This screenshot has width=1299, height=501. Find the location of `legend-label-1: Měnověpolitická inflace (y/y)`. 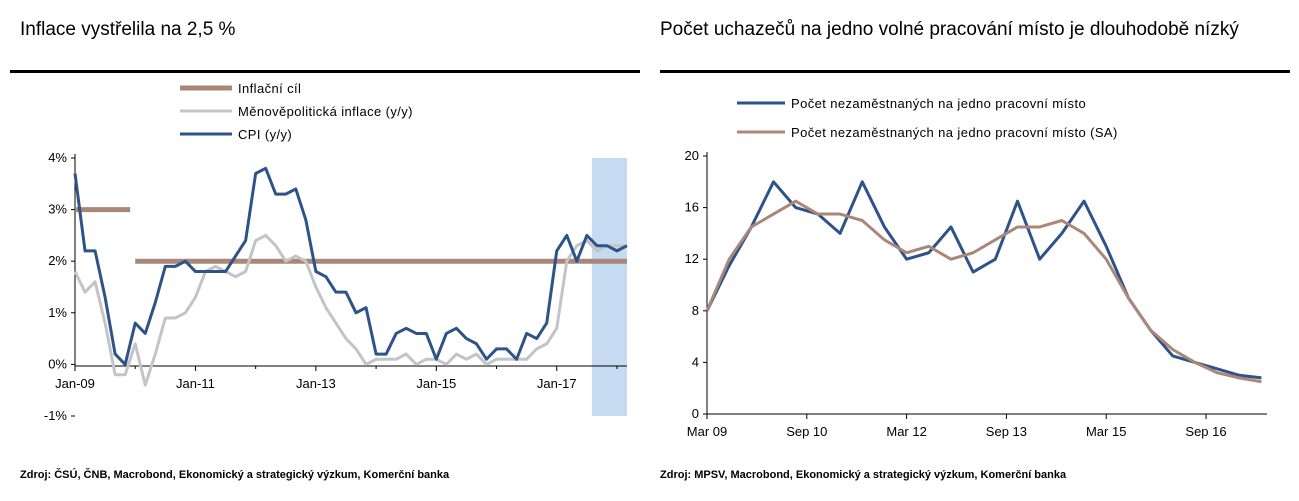

legend-label-1: Měnověpolitická inflace (y/y) is located at coordinates (325, 111).